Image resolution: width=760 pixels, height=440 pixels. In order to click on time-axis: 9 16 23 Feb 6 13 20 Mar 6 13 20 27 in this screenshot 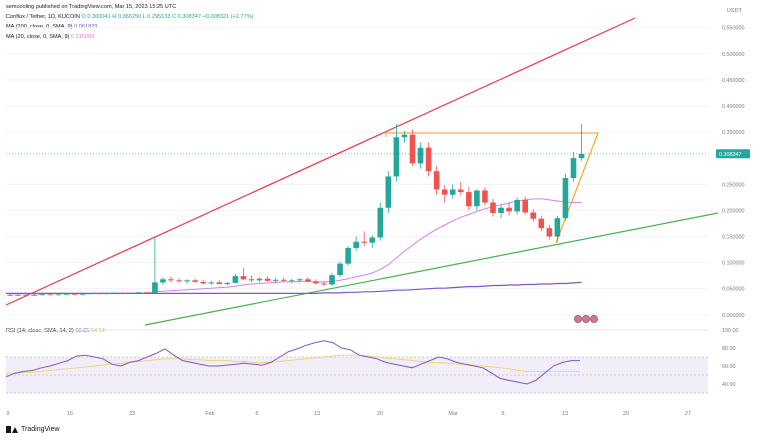, I will do `click(349, 414)`.